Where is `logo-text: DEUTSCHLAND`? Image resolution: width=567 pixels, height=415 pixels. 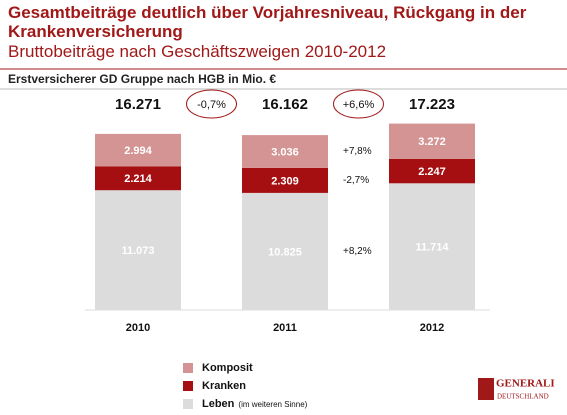 logo-text: DEUTSCHLAND is located at coordinates (523, 397).